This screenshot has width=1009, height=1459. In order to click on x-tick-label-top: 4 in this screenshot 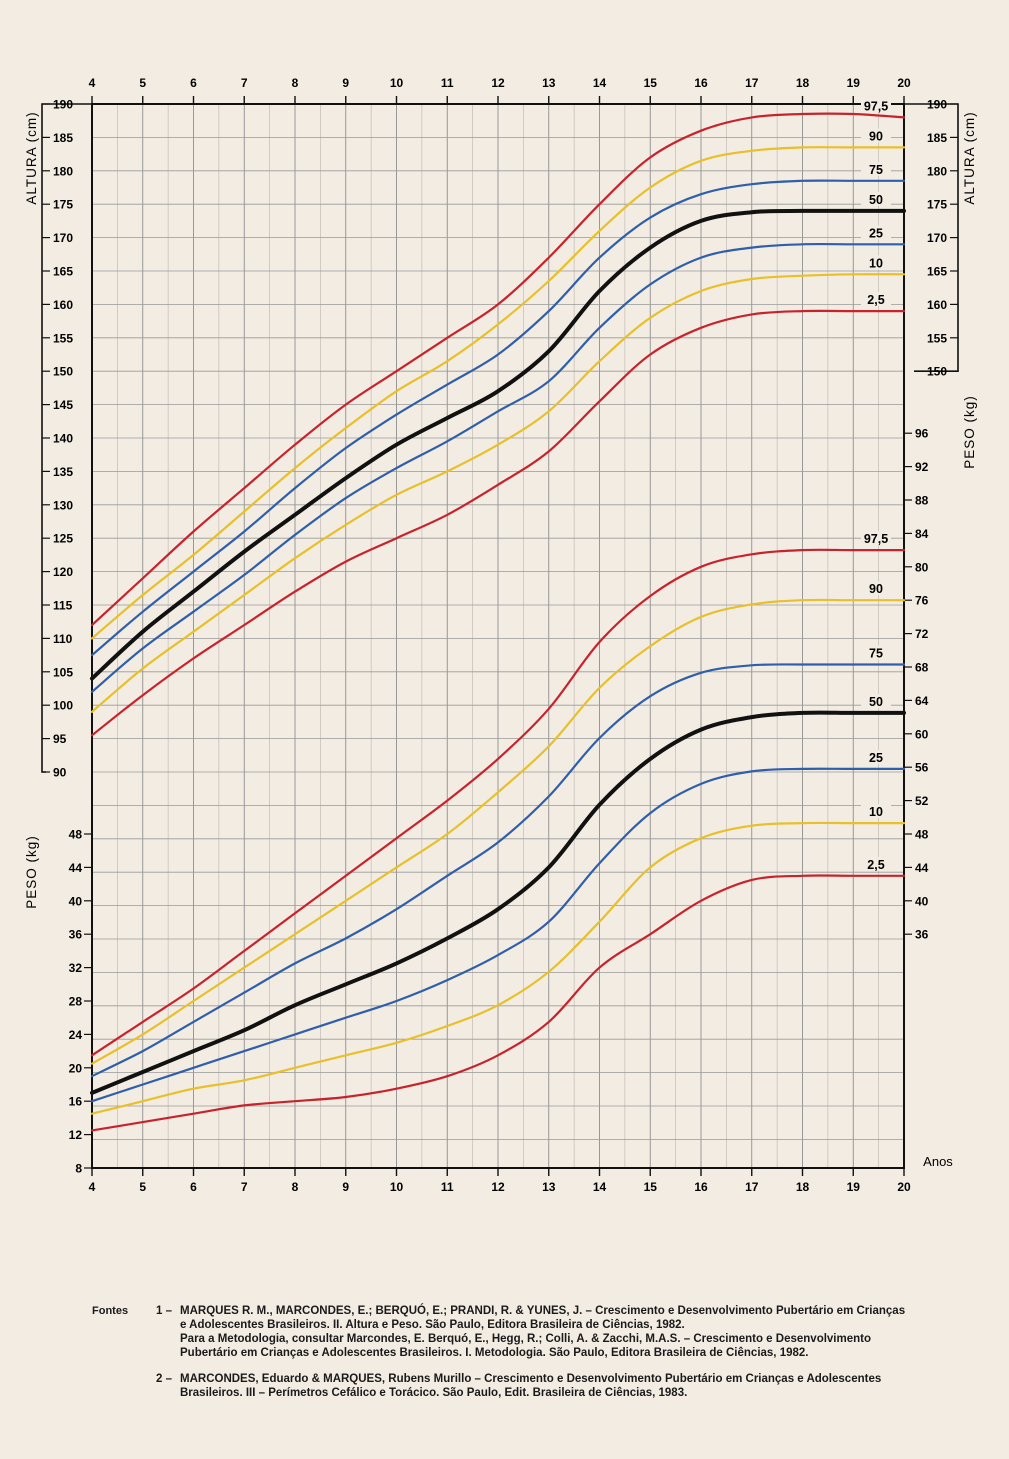, I will do `click(92, 83)`.